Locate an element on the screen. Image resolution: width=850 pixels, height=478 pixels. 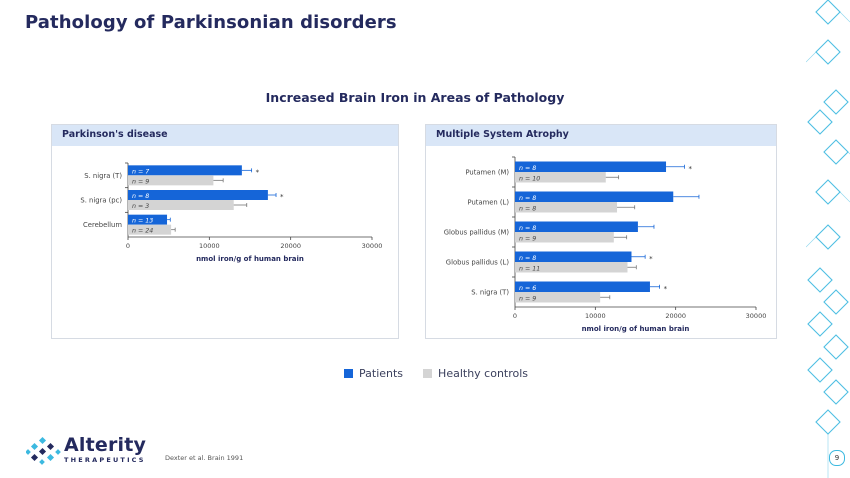
category-label: Putamen (L) is located at coordinates (489, 203).